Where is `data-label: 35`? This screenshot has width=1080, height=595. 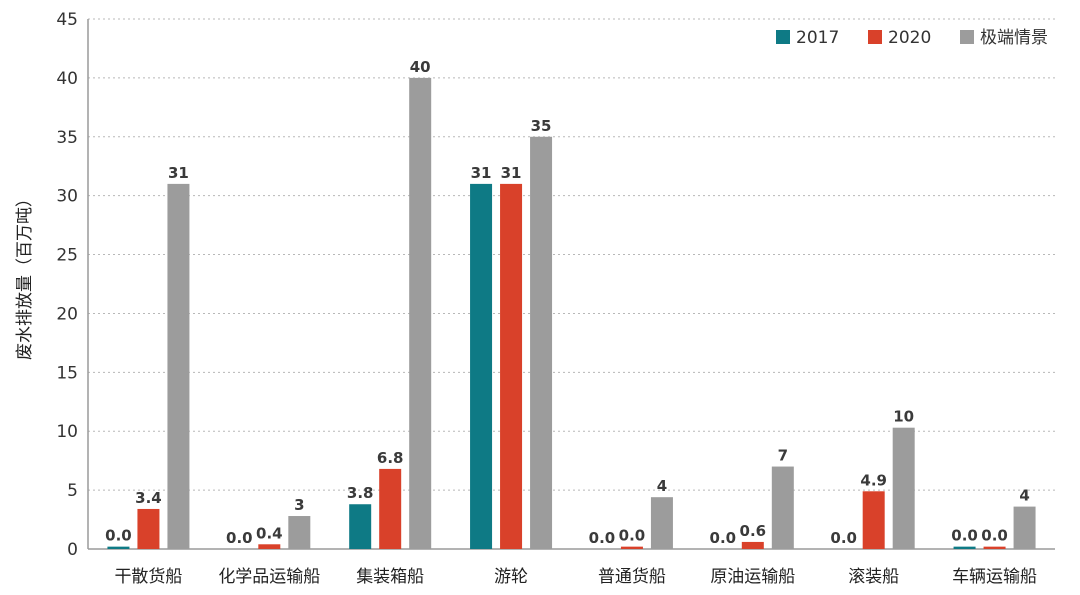 data-label: 35 is located at coordinates (541, 126).